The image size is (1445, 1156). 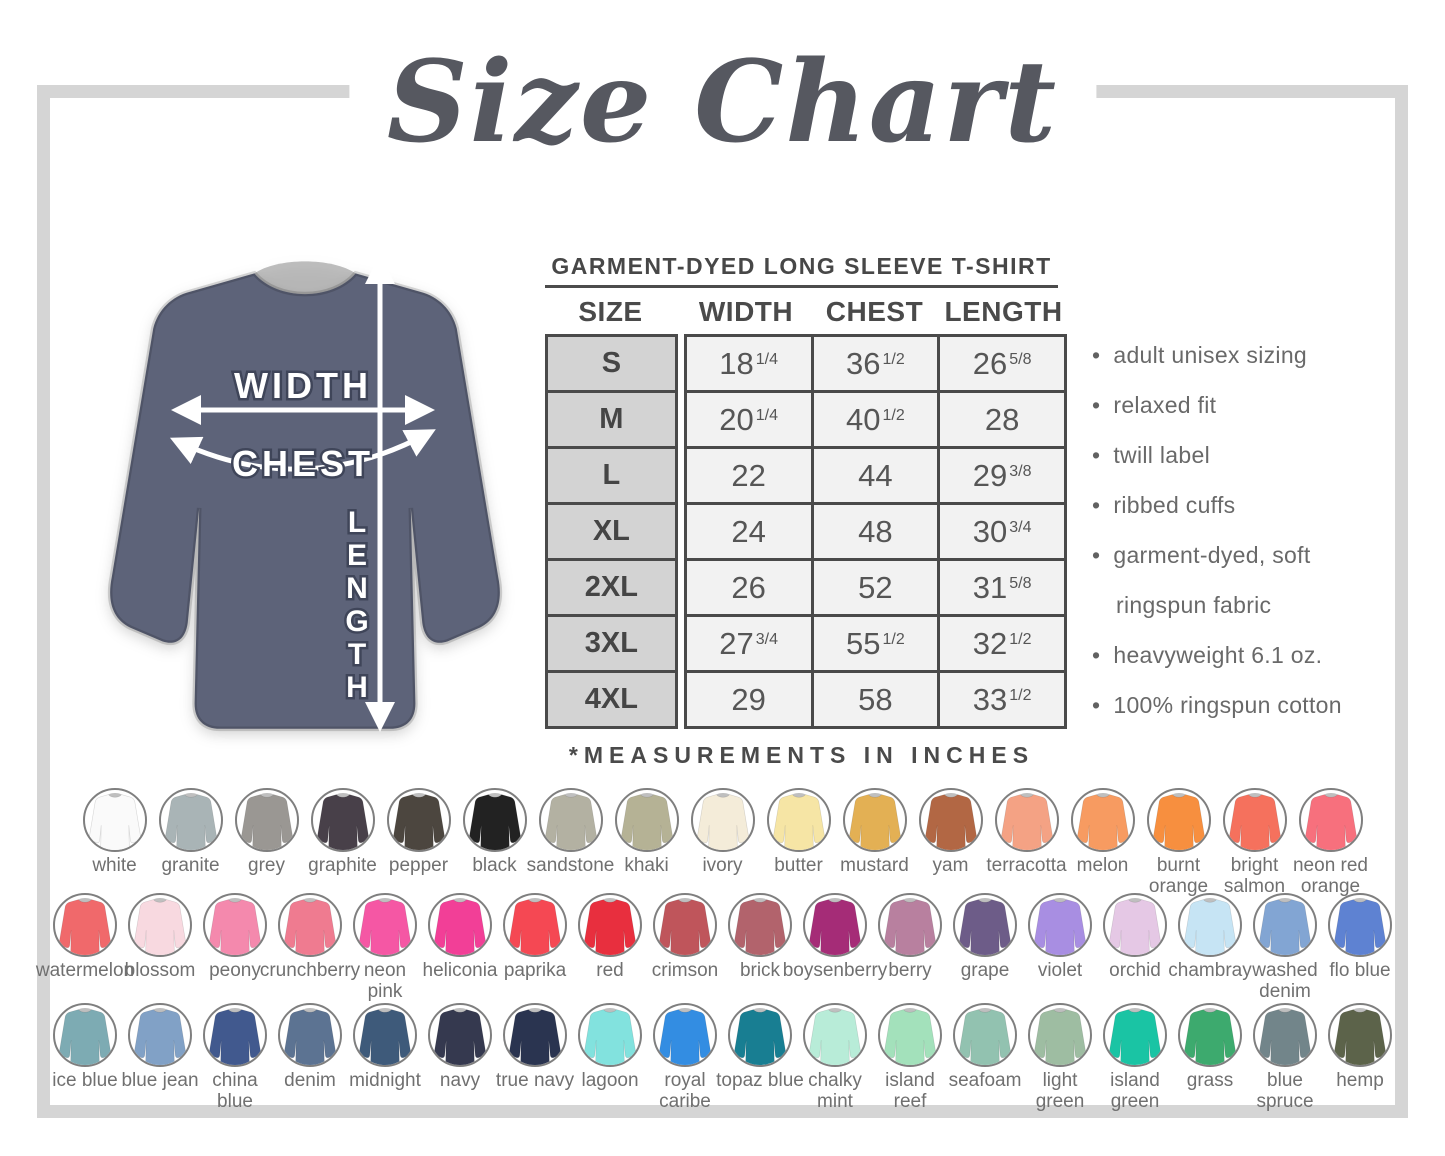 What do you see at coordinates (1135, 970) in the screenshot?
I see `swatch-label: orchid` at bounding box center [1135, 970].